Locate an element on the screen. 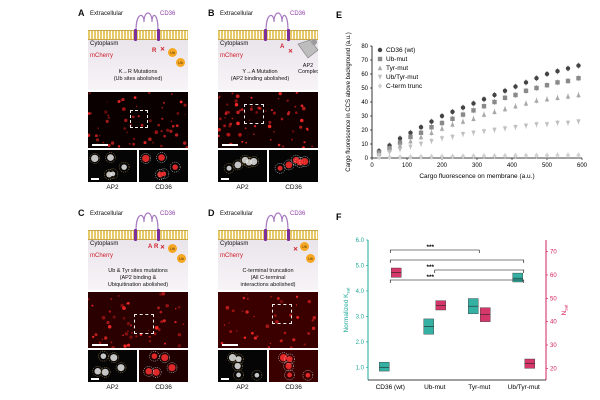 Image resolution: width=600 pixels, height=400 pixels. left-tick-label: 1.0 is located at coordinates (360, 368).